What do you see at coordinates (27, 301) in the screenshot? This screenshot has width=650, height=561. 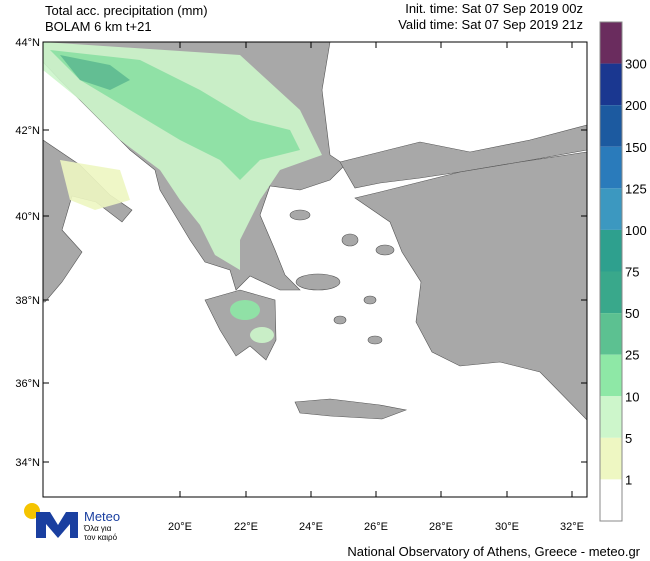 I see `lat-label: 38°N` at bounding box center [27, 301].